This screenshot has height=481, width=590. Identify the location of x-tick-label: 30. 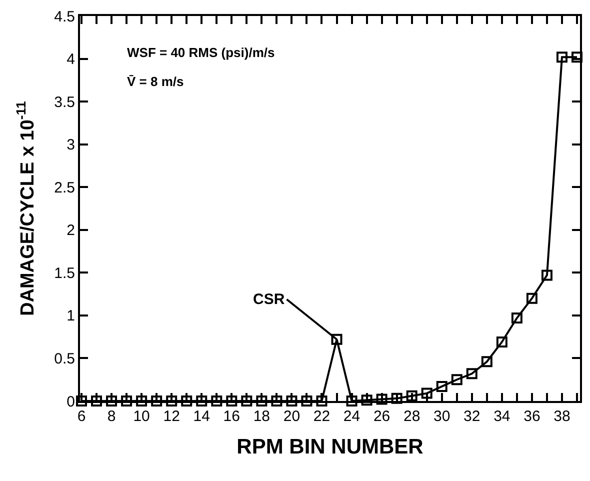
(442, 416).